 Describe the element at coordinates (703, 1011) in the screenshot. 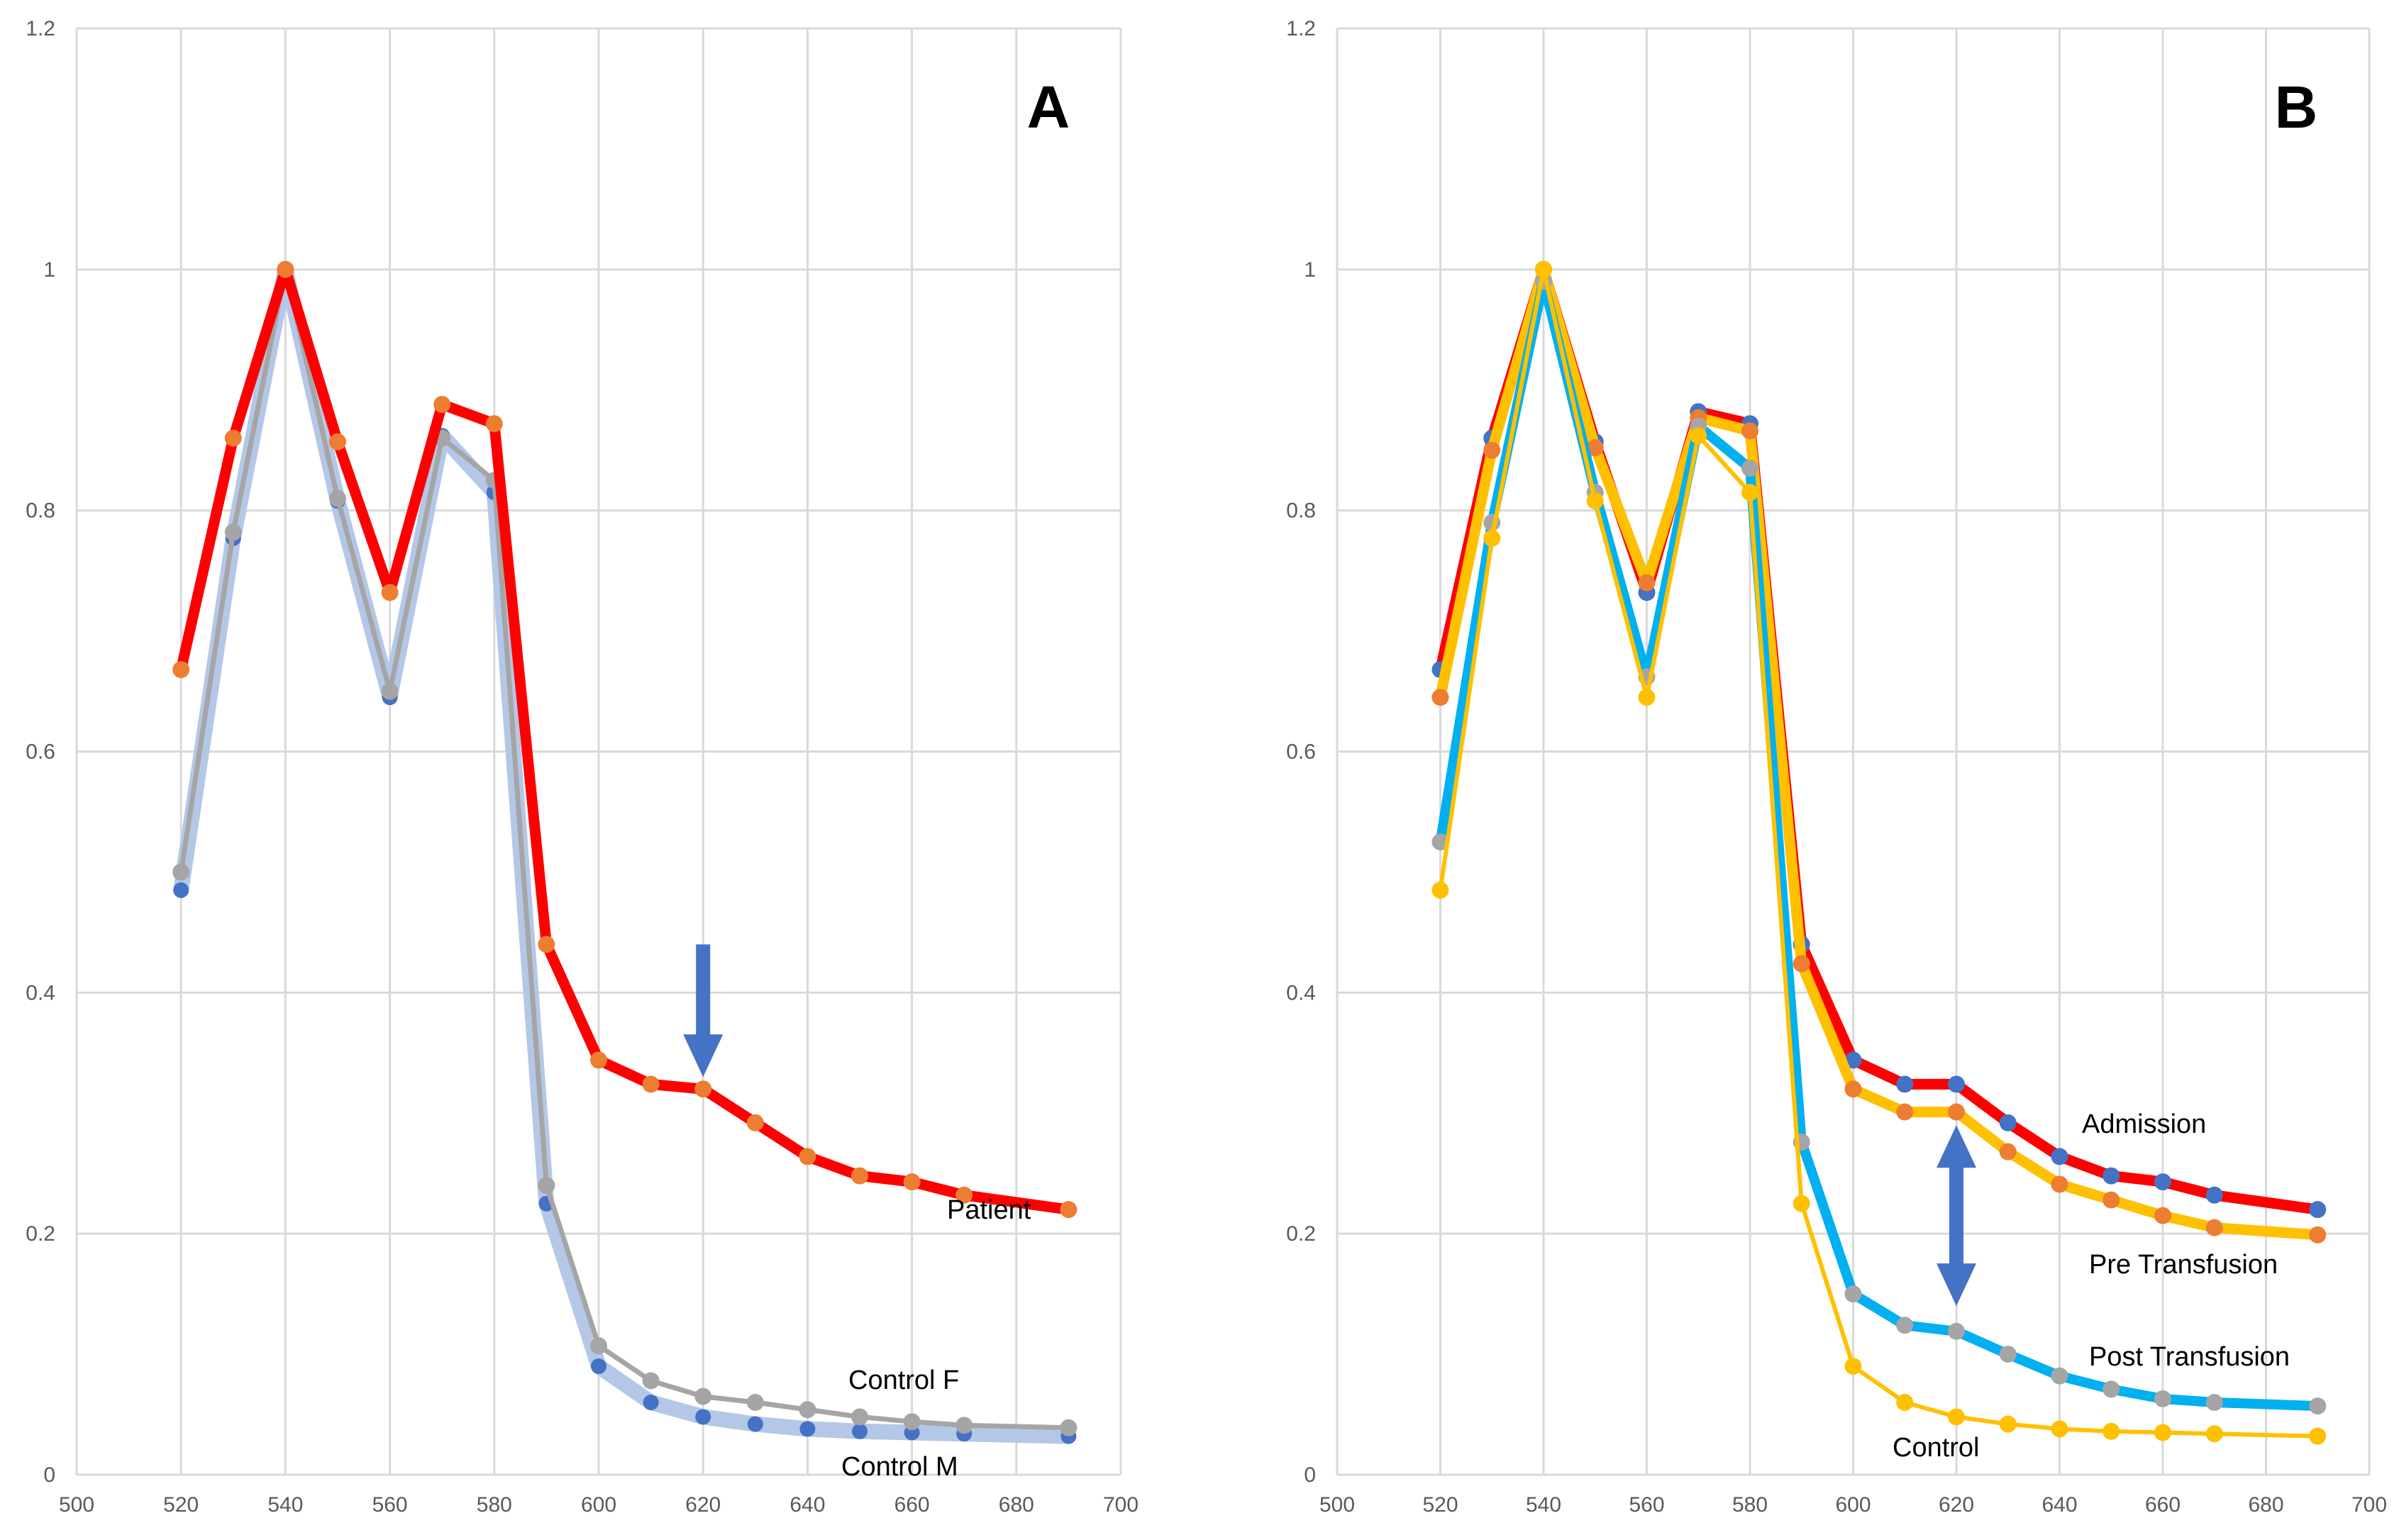

I see `arrow-down-icon` at that location.